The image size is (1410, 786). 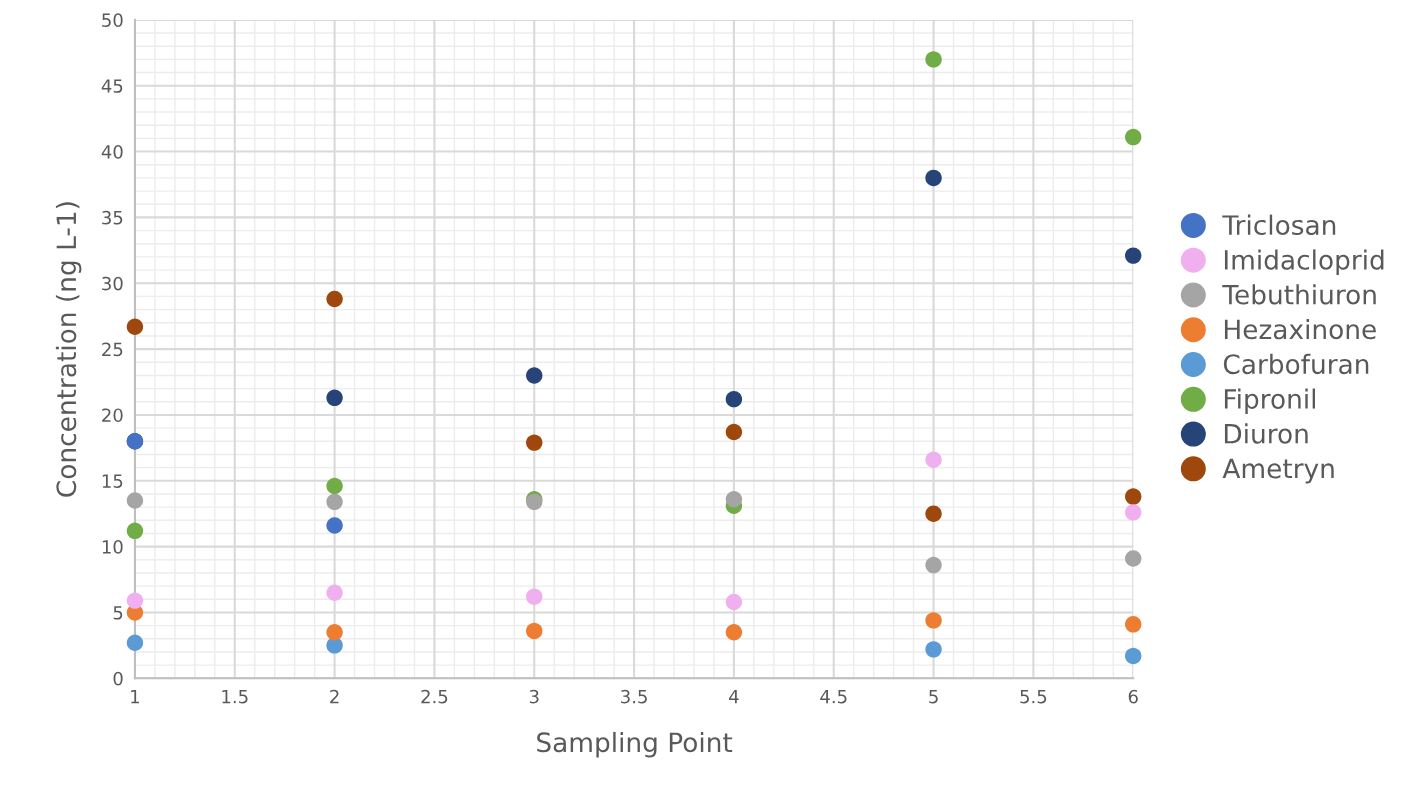 What do you see at coordinates (235, 696) in the screenshot?
I see `x-tick-label: 1.5` at bounding box center [235, 696].